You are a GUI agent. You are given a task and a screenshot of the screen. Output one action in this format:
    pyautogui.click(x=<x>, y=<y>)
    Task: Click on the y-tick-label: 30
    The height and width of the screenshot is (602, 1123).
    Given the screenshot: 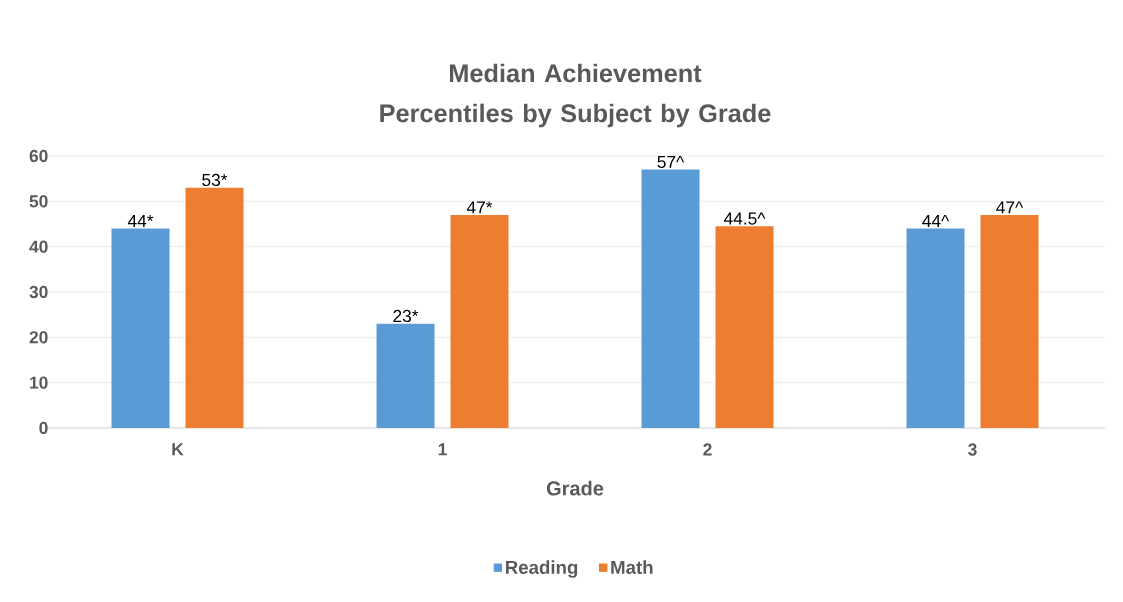 What is the action you would take?
    pyautogui.click(x=38, y=292)
    